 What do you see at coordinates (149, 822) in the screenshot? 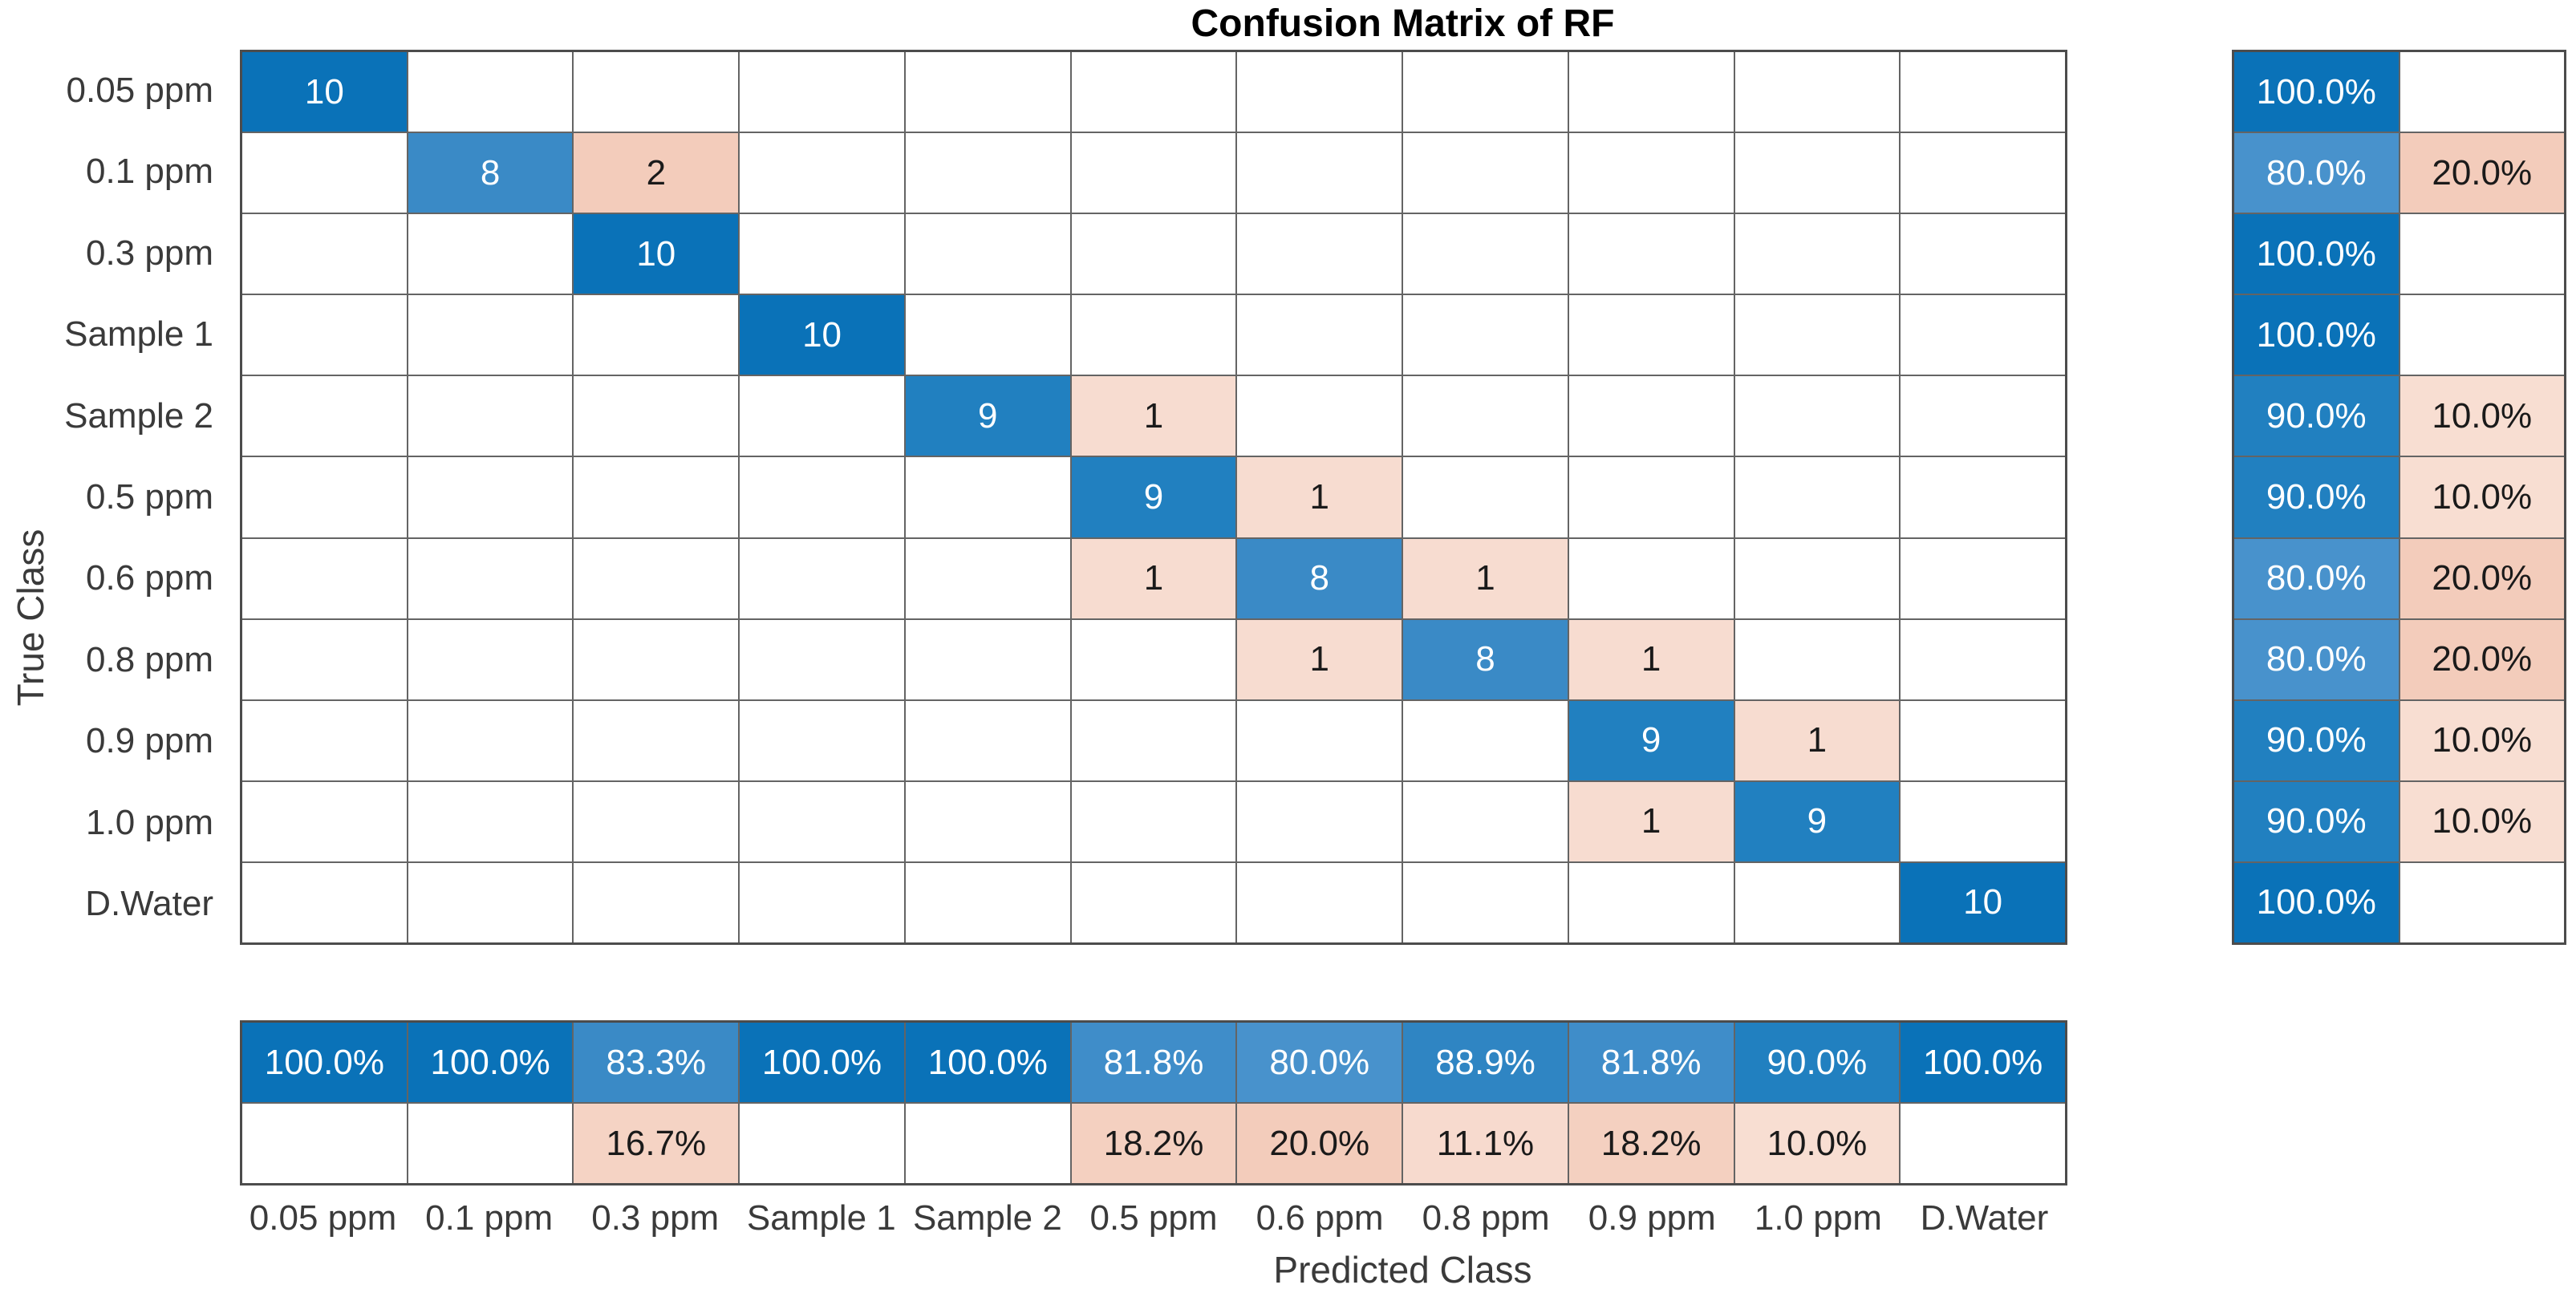
I see `y-tick-label: 1.0 ppm` at bounding box center [149, 822].